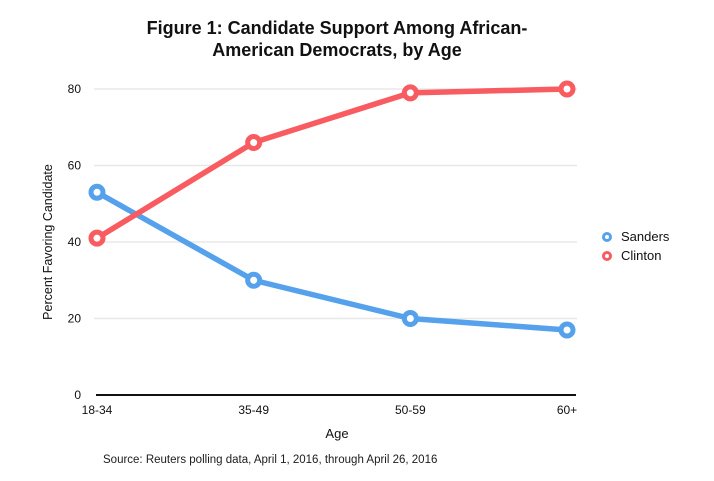 This screenshot has width=714, height=481. I want to click on legend: Sanders Clinton, so click(635, 246).